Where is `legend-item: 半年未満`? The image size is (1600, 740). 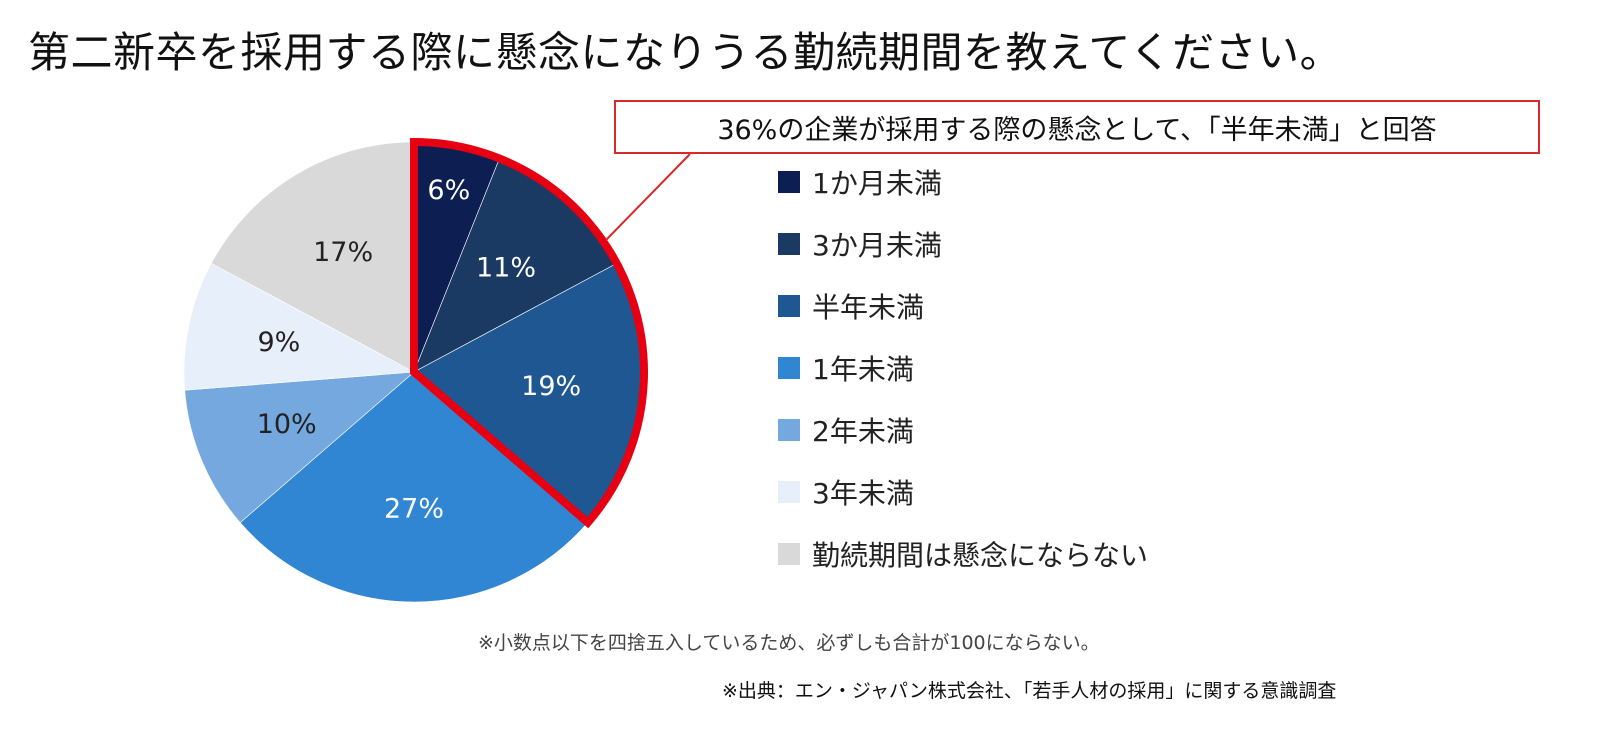
legend-item: 半年未満 is located at coordinates (851, 306).